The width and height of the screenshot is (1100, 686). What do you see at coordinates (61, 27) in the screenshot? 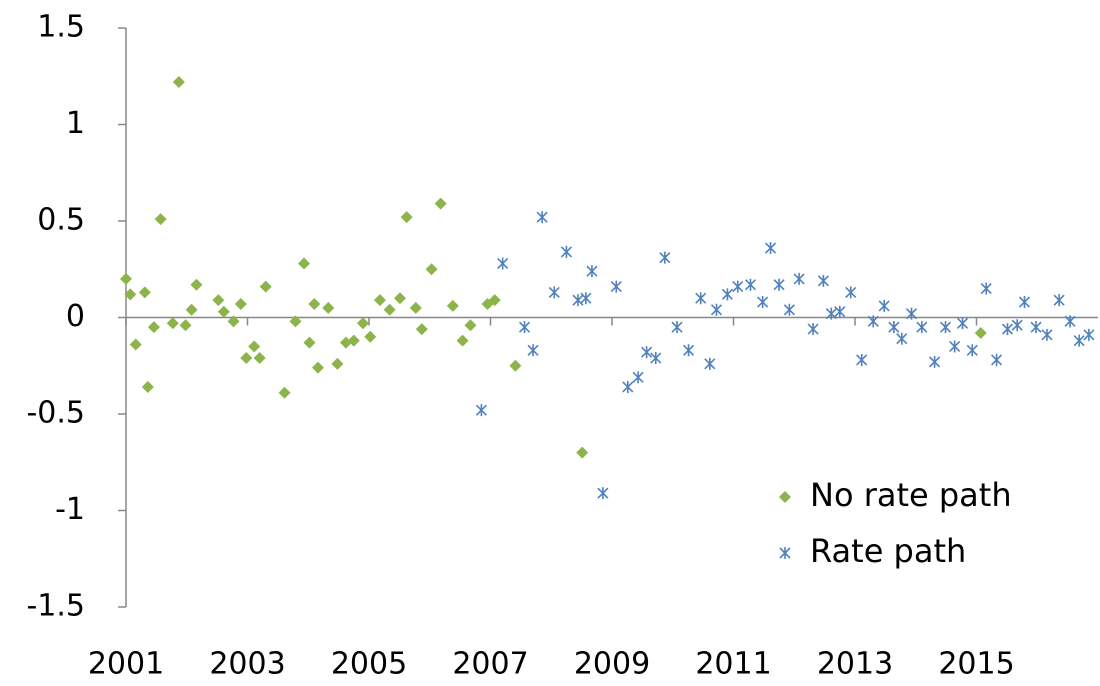
I see `y-tick-label: 1.5` at bounding box center [61, 27].